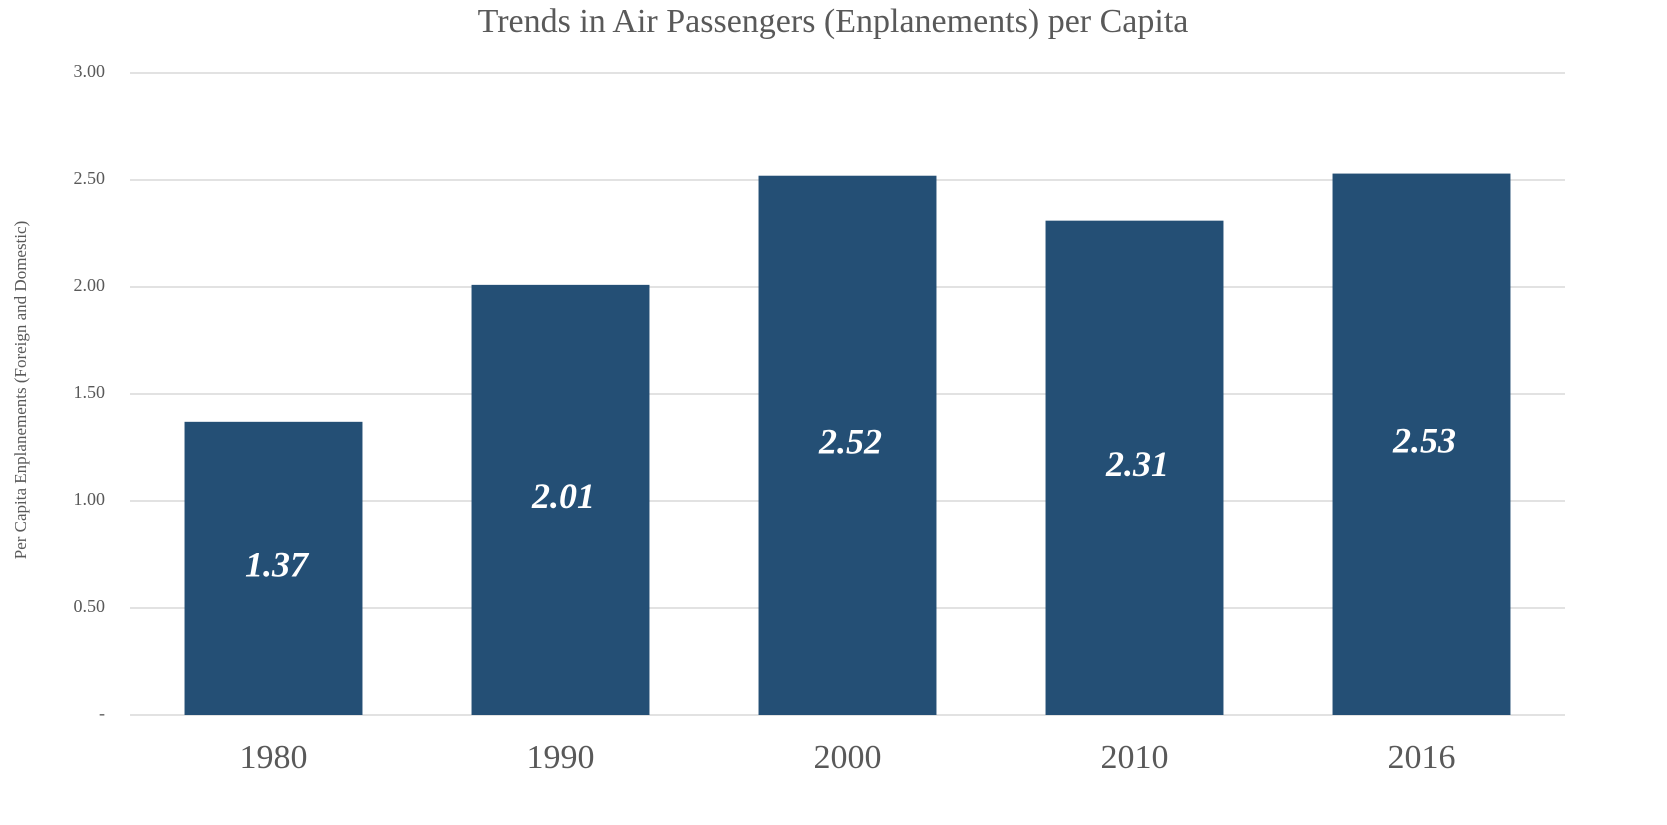 This screenshot has height=825, width=1667. I want to click on data-label: 2.53, so click(1424, 441).